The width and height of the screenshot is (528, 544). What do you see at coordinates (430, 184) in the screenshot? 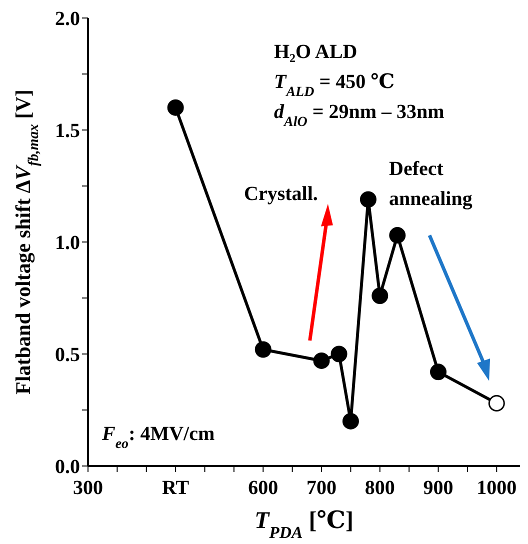
I see `annotation: Defect annealing` at bounding box center [430, 184].